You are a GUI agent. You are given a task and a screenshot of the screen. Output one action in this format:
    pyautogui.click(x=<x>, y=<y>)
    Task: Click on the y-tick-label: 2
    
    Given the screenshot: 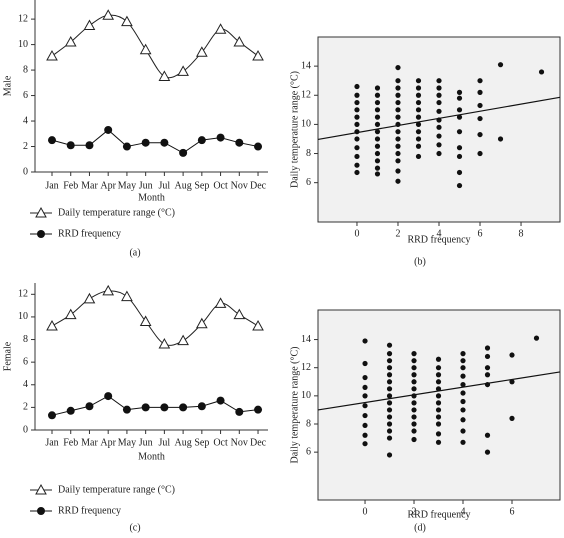 What is the action you would take?
    pyautogui.click(x=25, y=146)
    